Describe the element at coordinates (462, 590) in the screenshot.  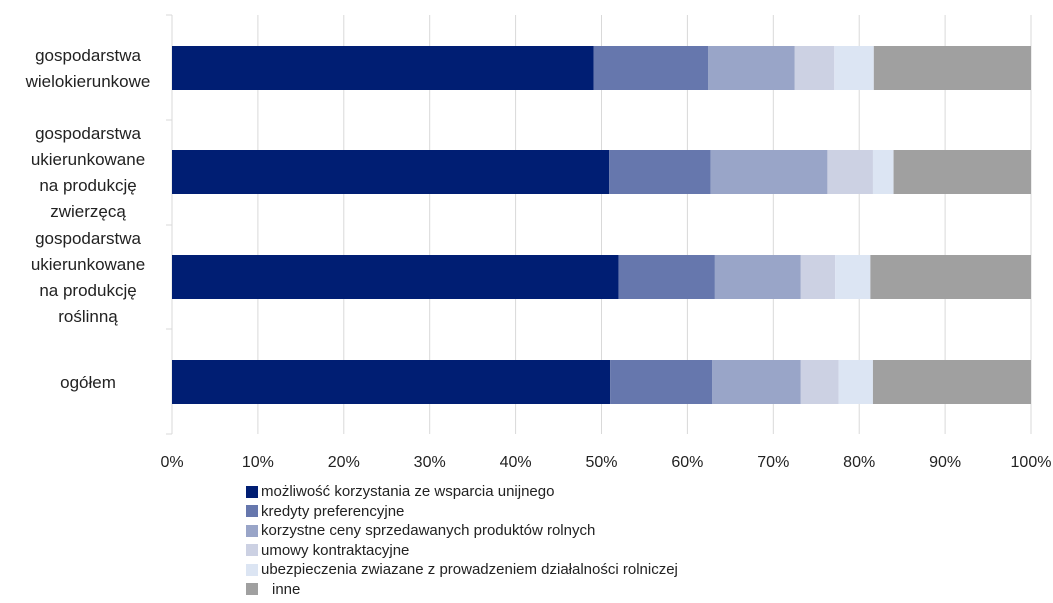
I see `legend-item: inne` at that location.